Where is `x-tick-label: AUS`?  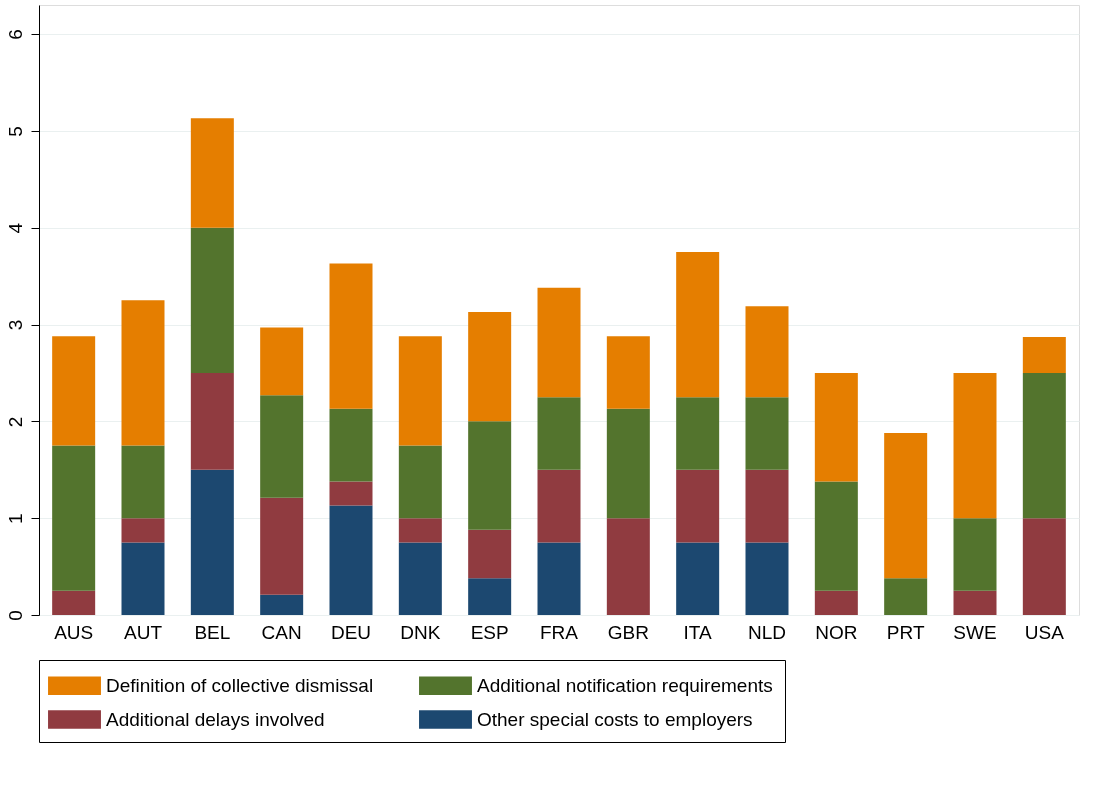
x-tick-label: AUS is located at coordinates (74, 632).